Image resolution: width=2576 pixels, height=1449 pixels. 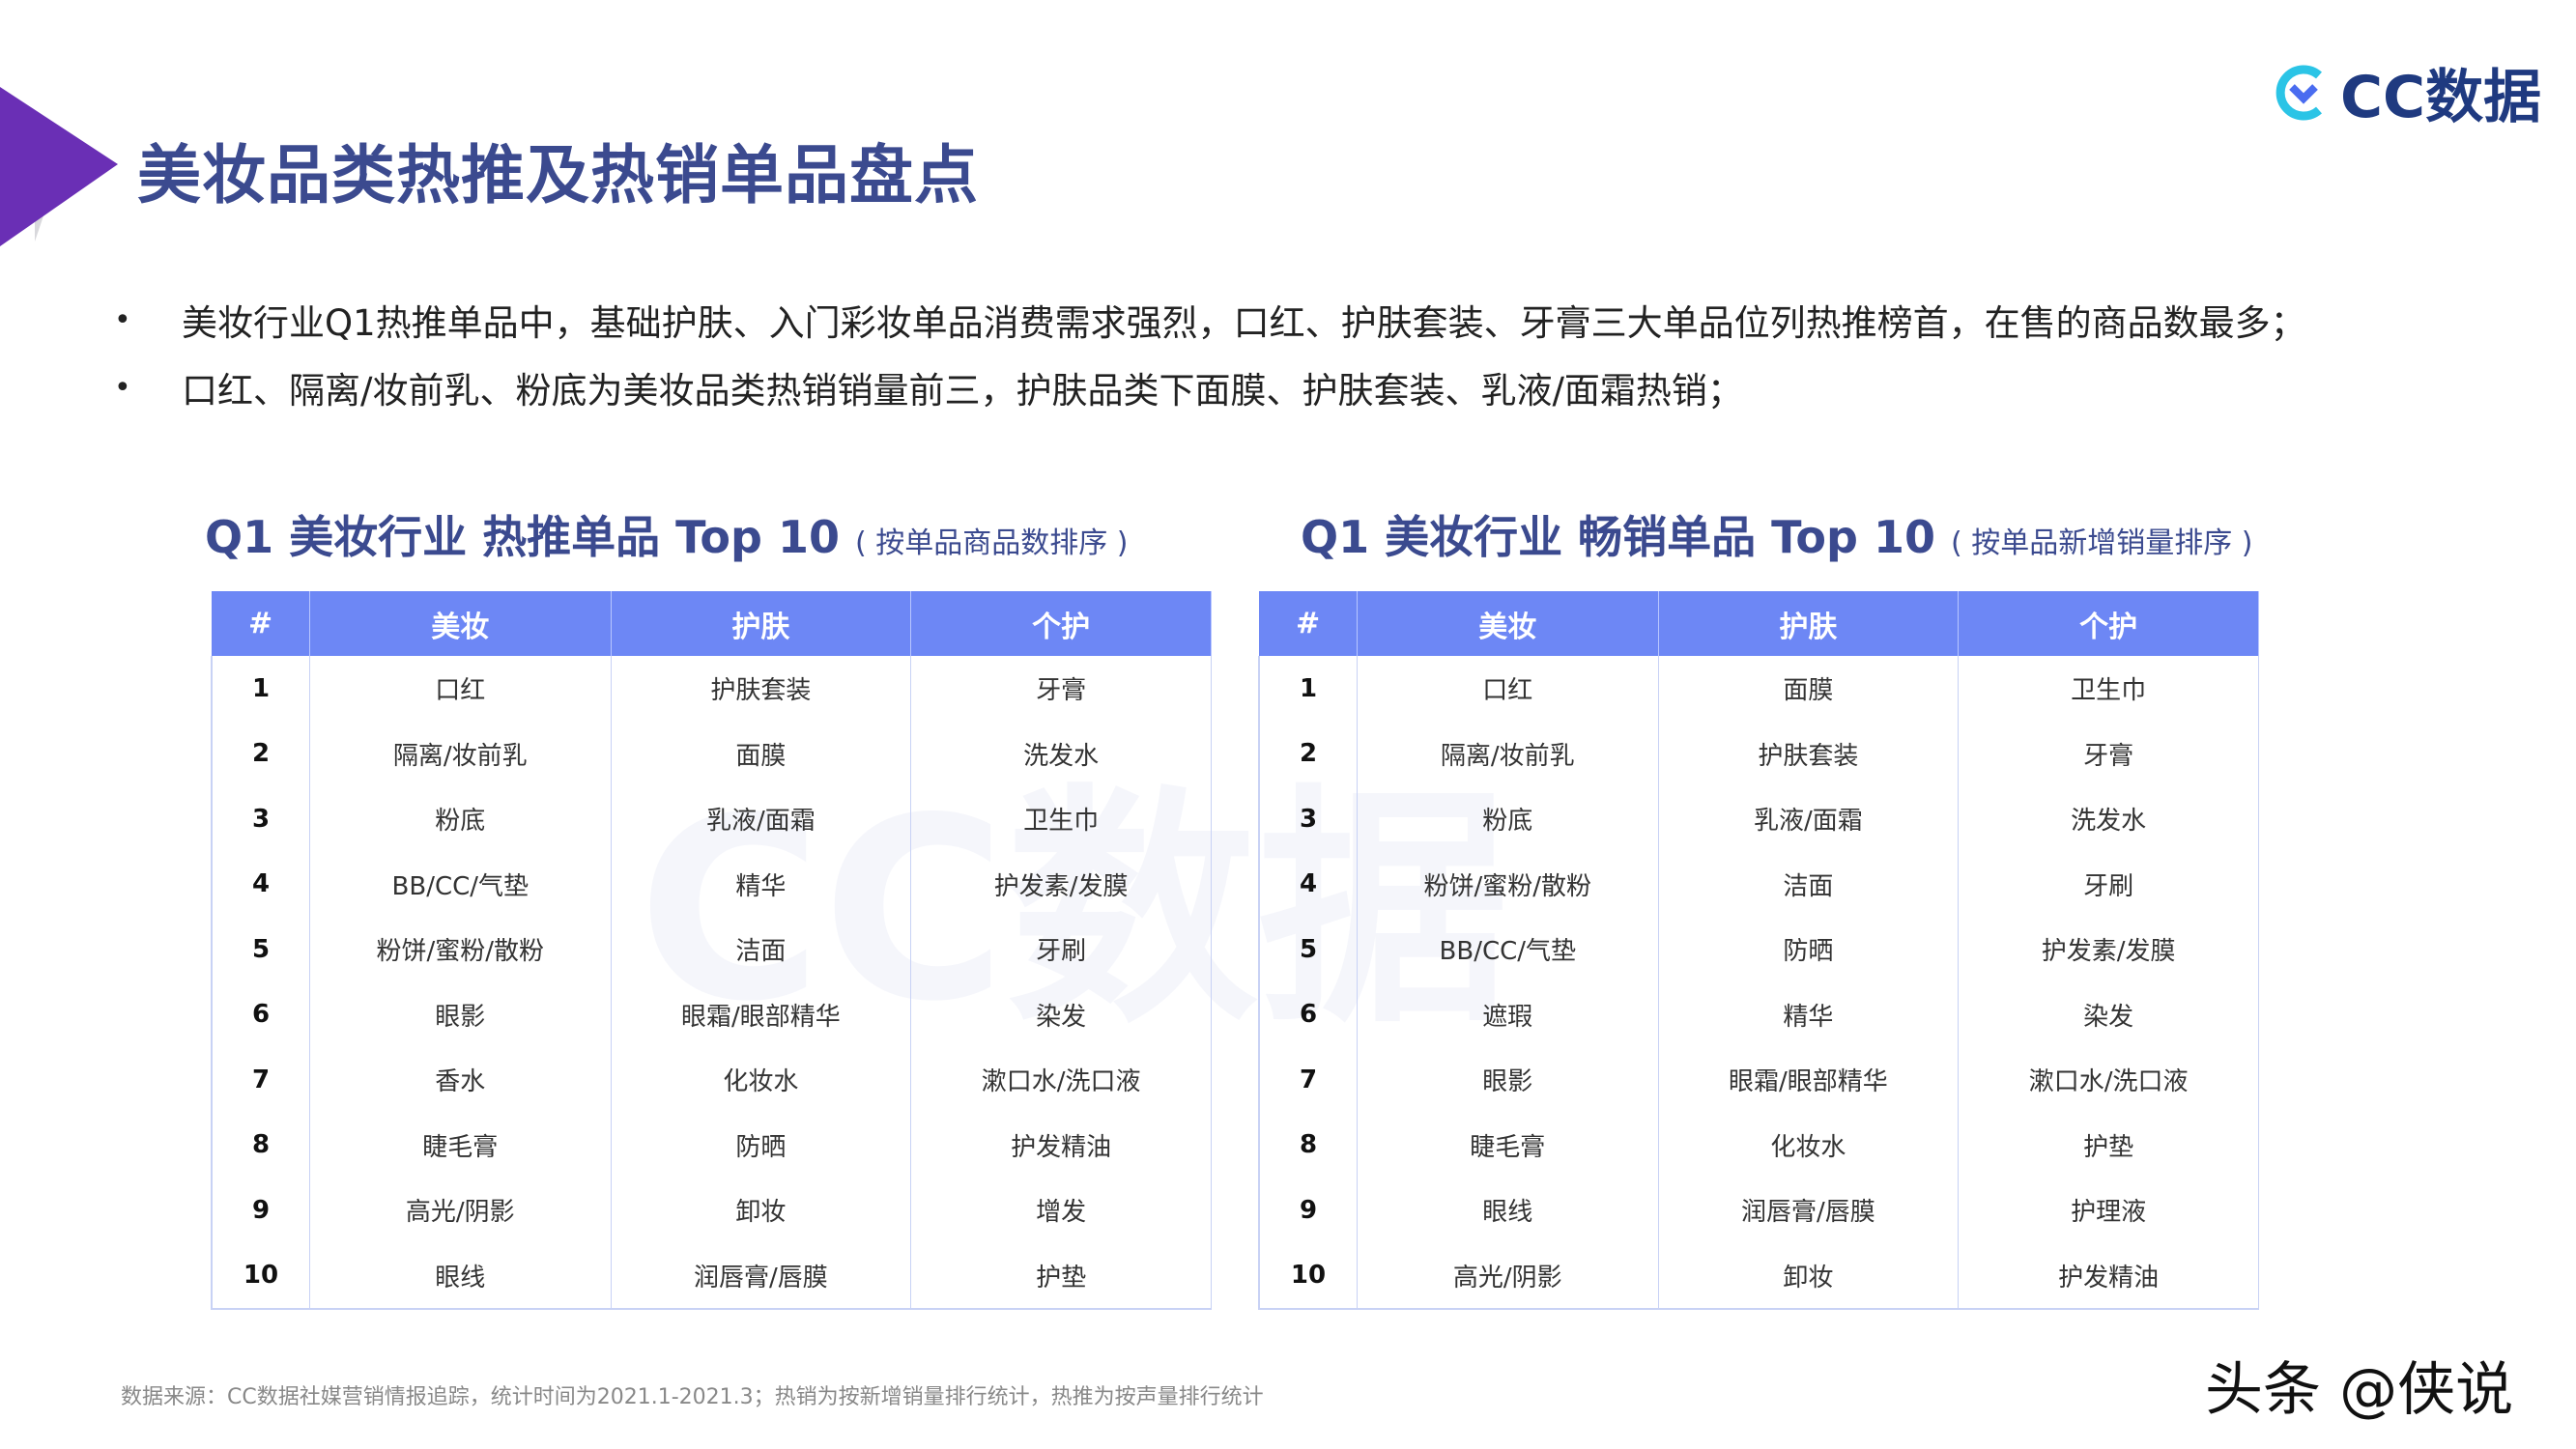 I want to click on table-row: 3 粉底 乳液/面霜 卫生巾, so click(x=712, y=819).